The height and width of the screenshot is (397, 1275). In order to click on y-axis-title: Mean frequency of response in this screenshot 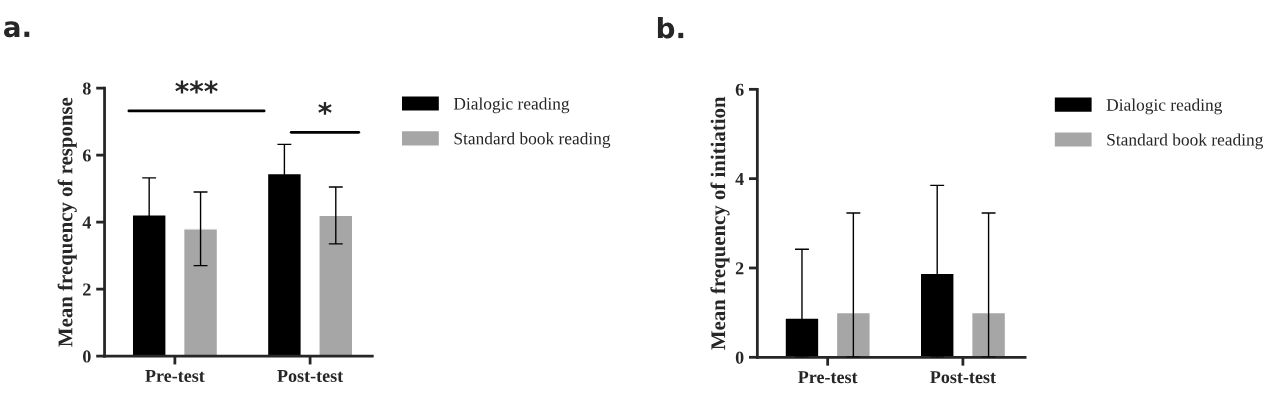, I will do `click(67, 222)`.